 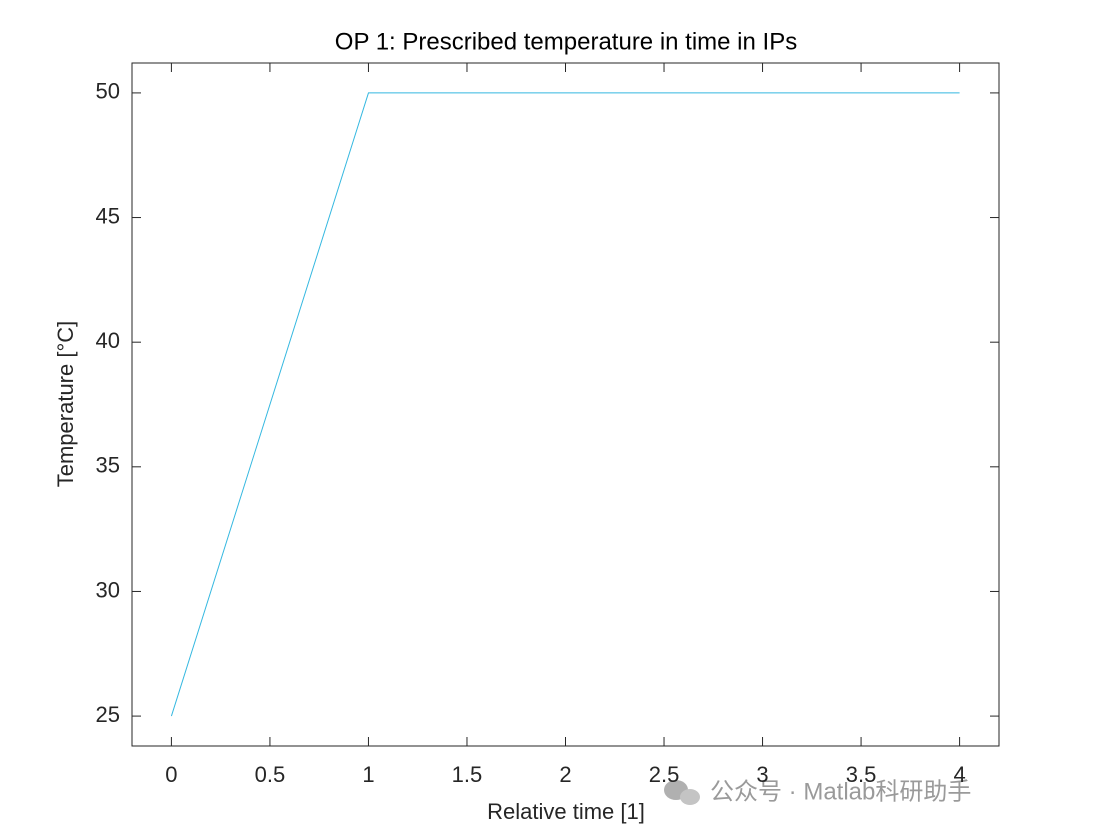 I want to click on y-tick-label: 40, so click(x=108, y=340).